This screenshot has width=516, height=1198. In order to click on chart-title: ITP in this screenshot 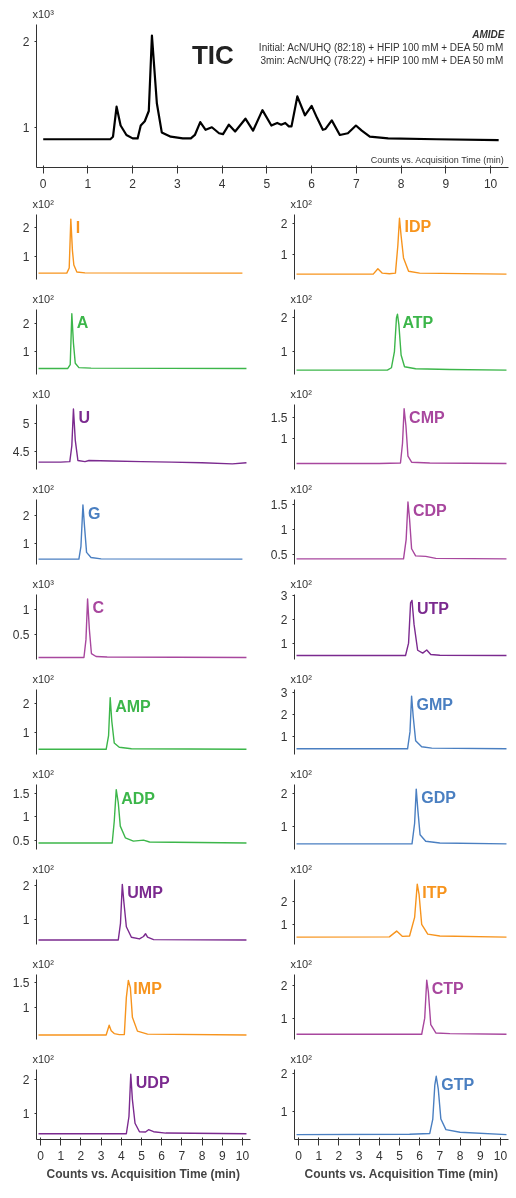, I will do `click(435, 893)`.